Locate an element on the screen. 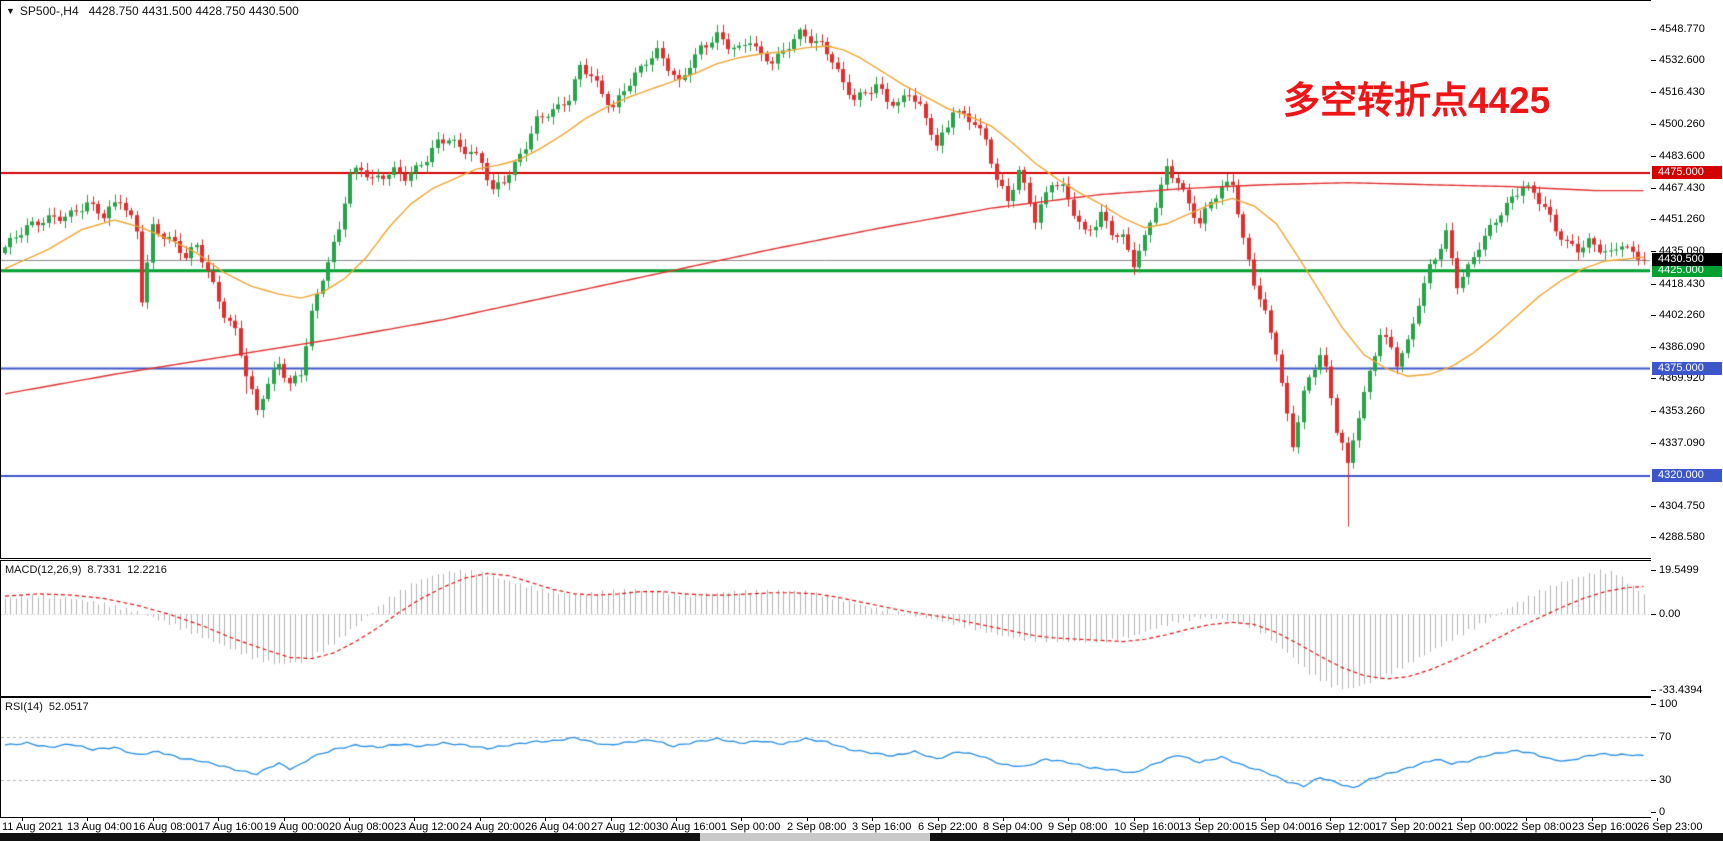  time-label: 9 Sep 08:00 is located at coordinates (1078, 827).